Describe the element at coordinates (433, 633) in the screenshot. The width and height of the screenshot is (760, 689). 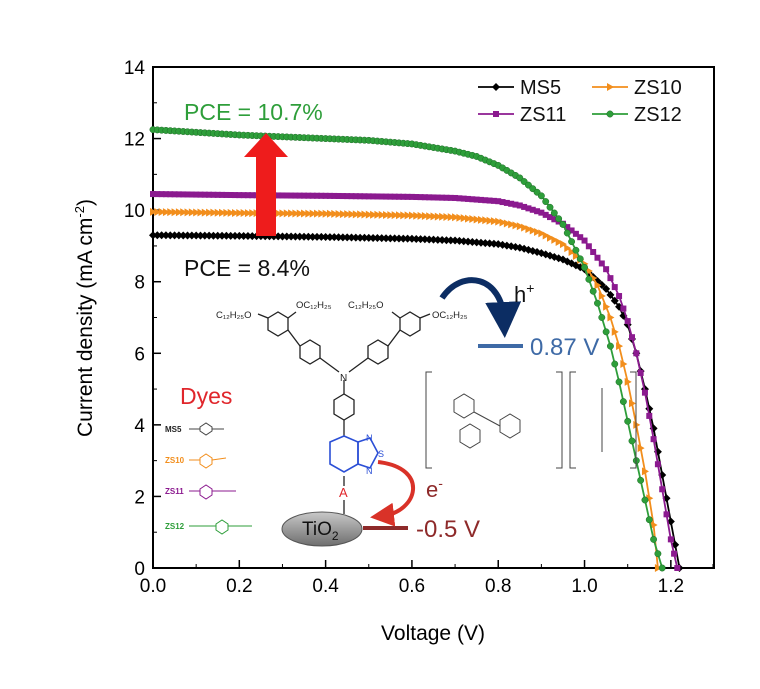
I see `x-axis-label: Voltage (V)` at that location.